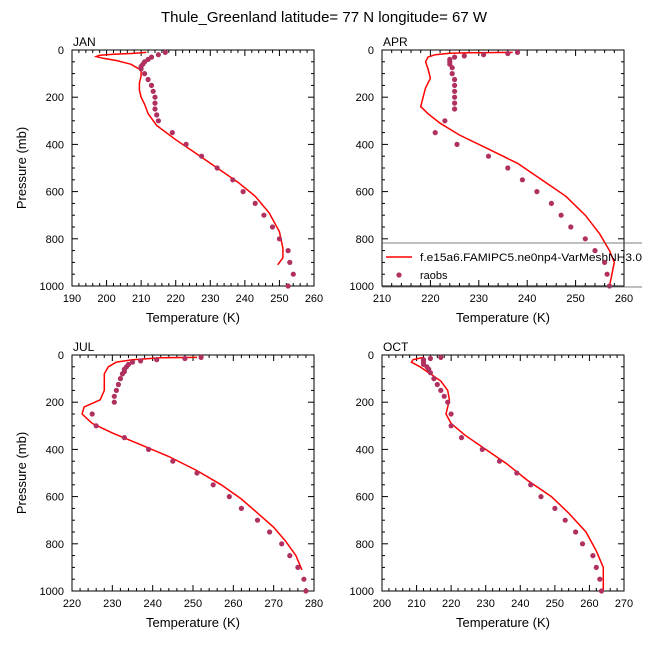 Image resolution: width=648 pixels, height=653 pixels. What do you see at coordinates (365, 498) in the screenshot?
I see `y-tick-label: 600` at bounding box center [365, 498].